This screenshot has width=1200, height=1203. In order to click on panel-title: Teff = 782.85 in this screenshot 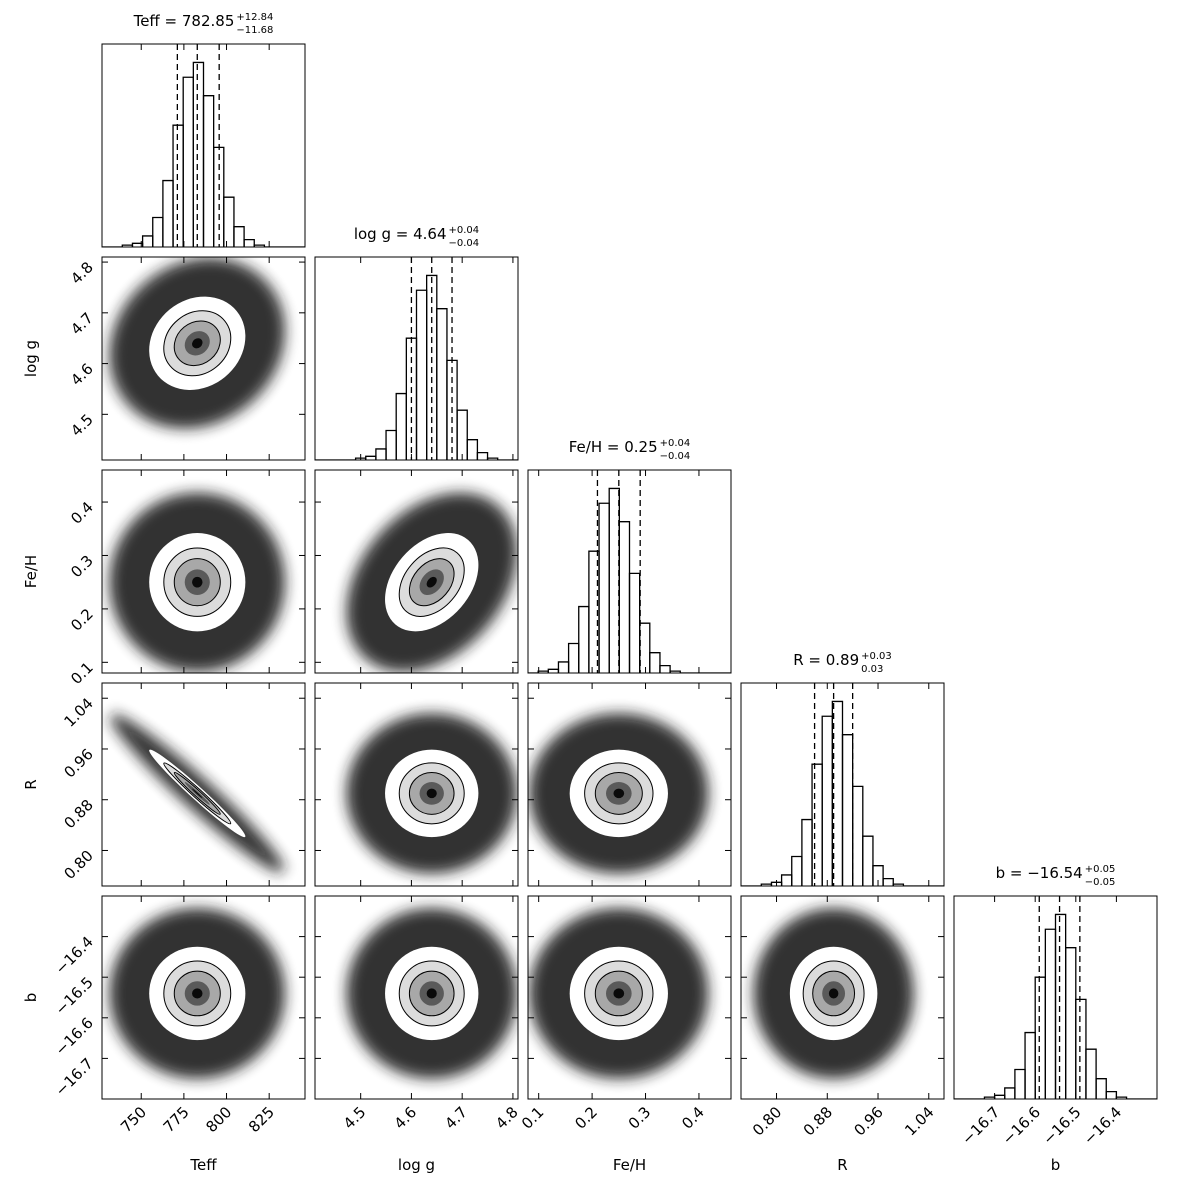, I will do `click(184, 21)`.